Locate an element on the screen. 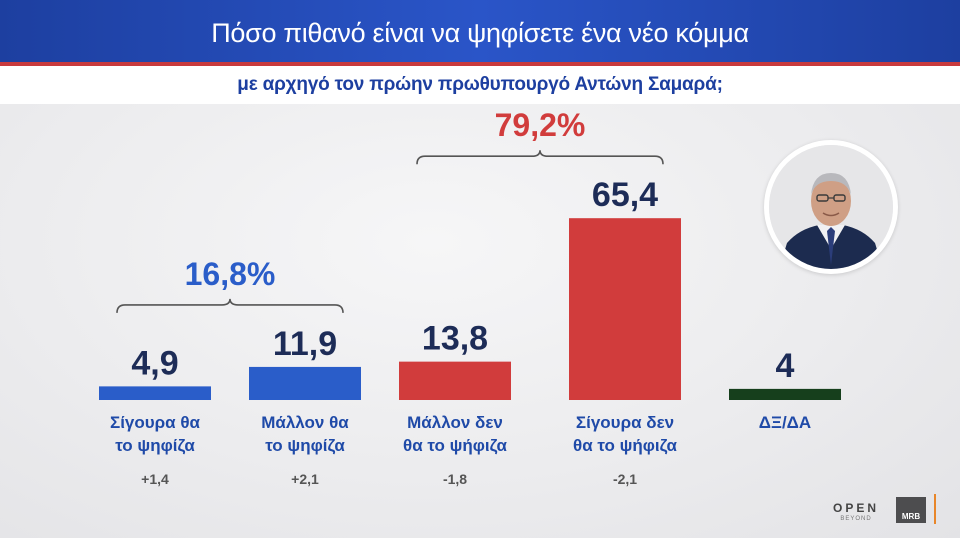 The height and width of the screenshot is (538, 960). bar-value-label-1: 4,9 is located at coordinates (154, 363).